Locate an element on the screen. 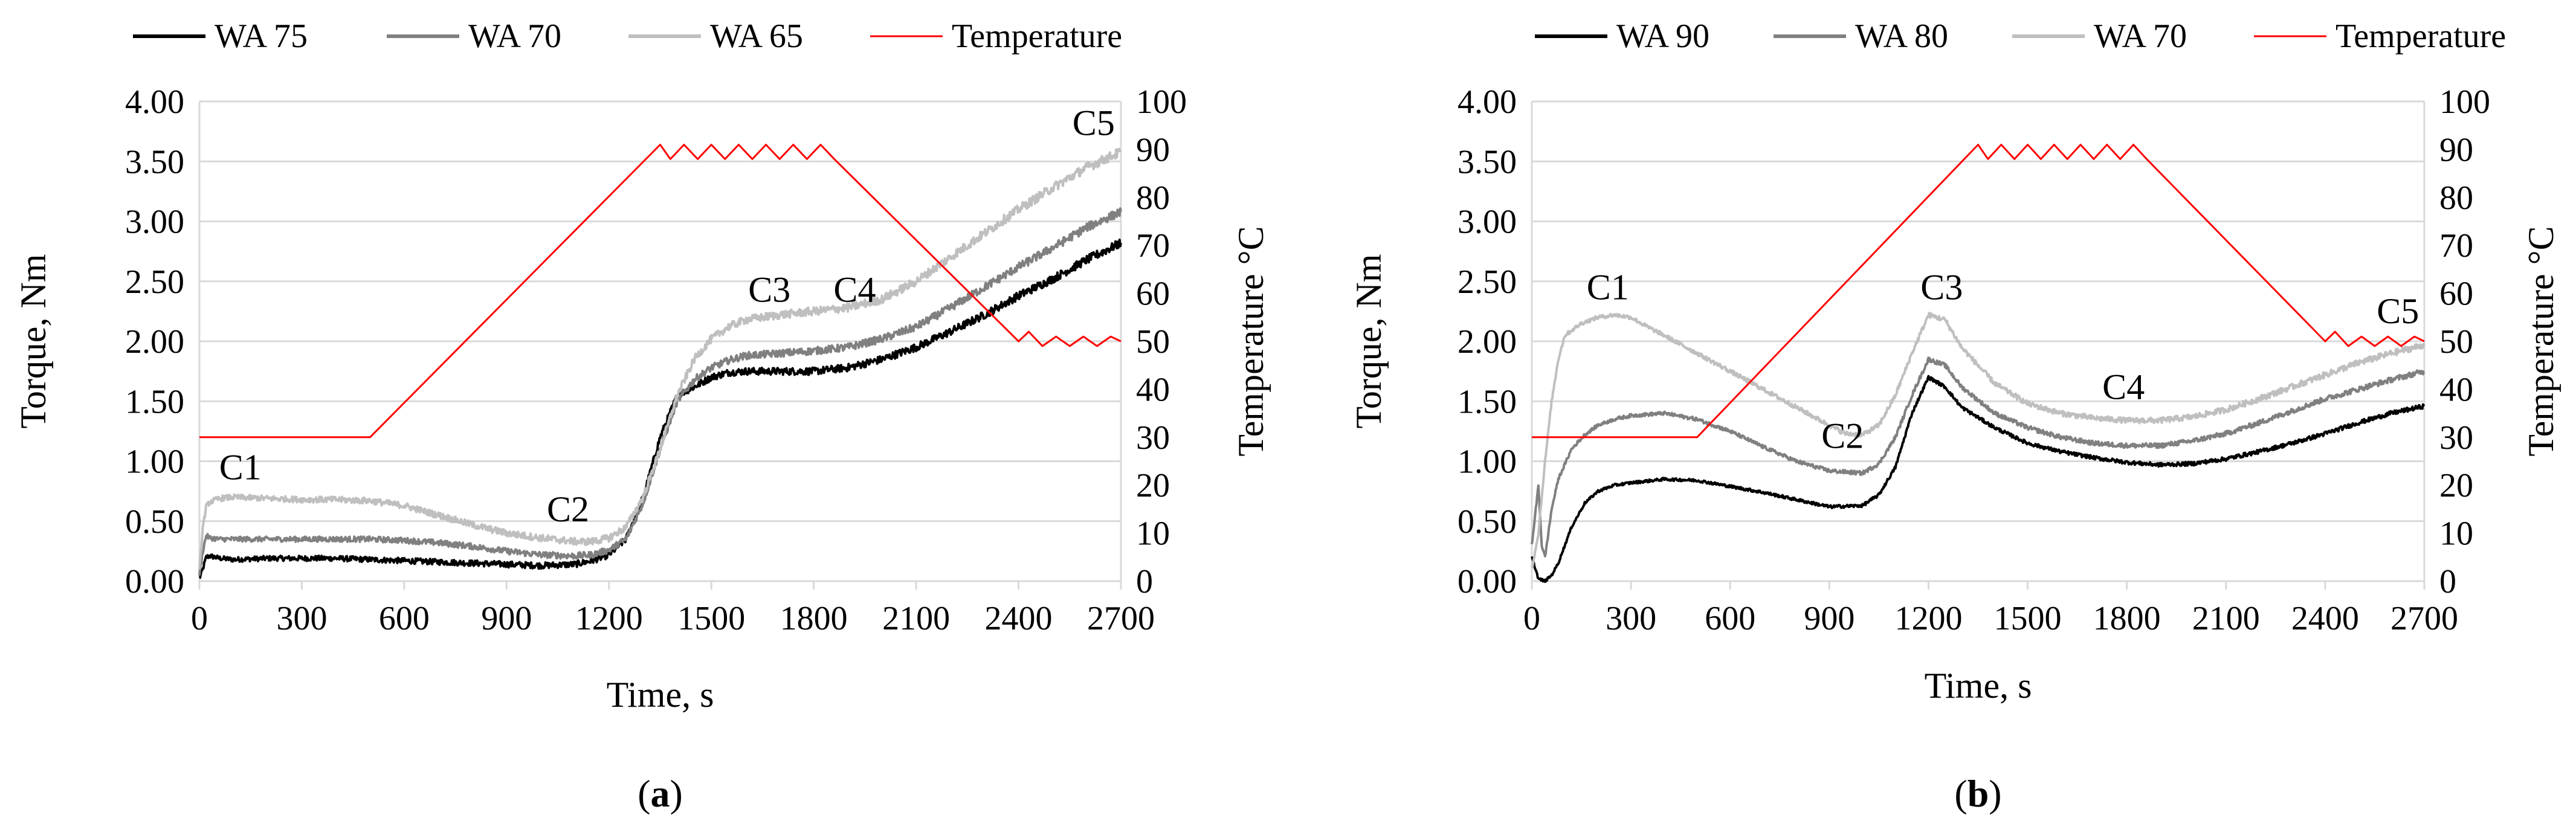 The width and height of the screenshot is (2576, 827). panel-label: (a) is located at coordinates (661, 794).